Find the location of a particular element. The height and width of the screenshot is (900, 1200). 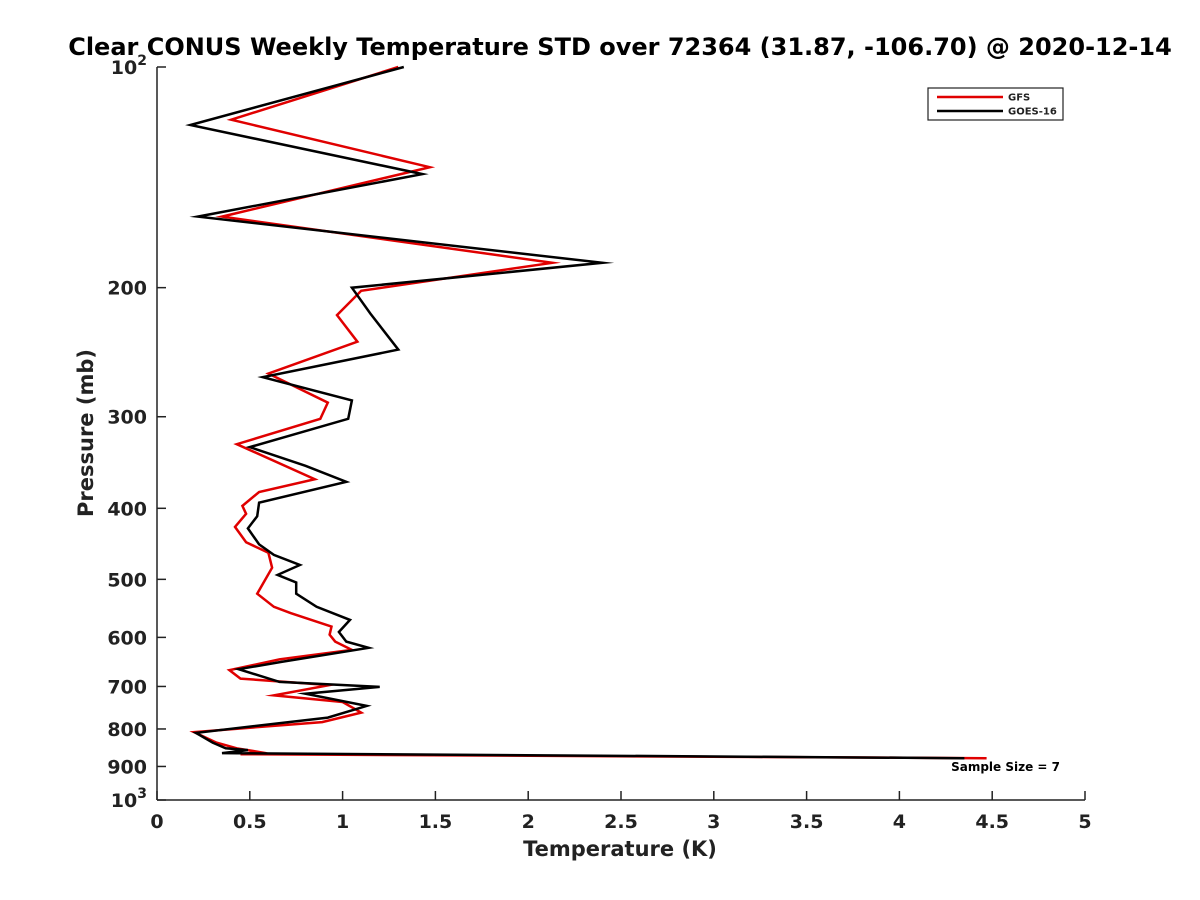

x-tick-label: 4 is located at coordinates (899, 822).